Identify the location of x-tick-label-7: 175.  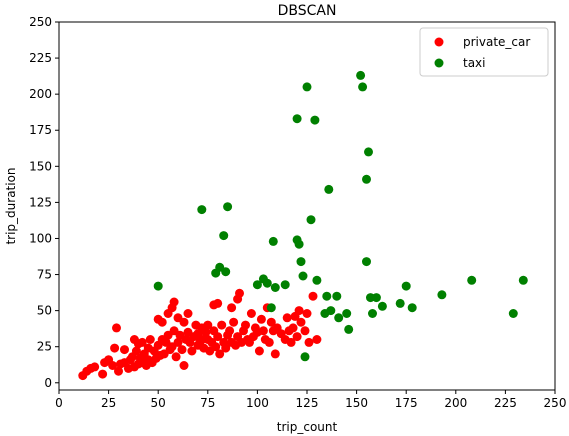
(406, 403).